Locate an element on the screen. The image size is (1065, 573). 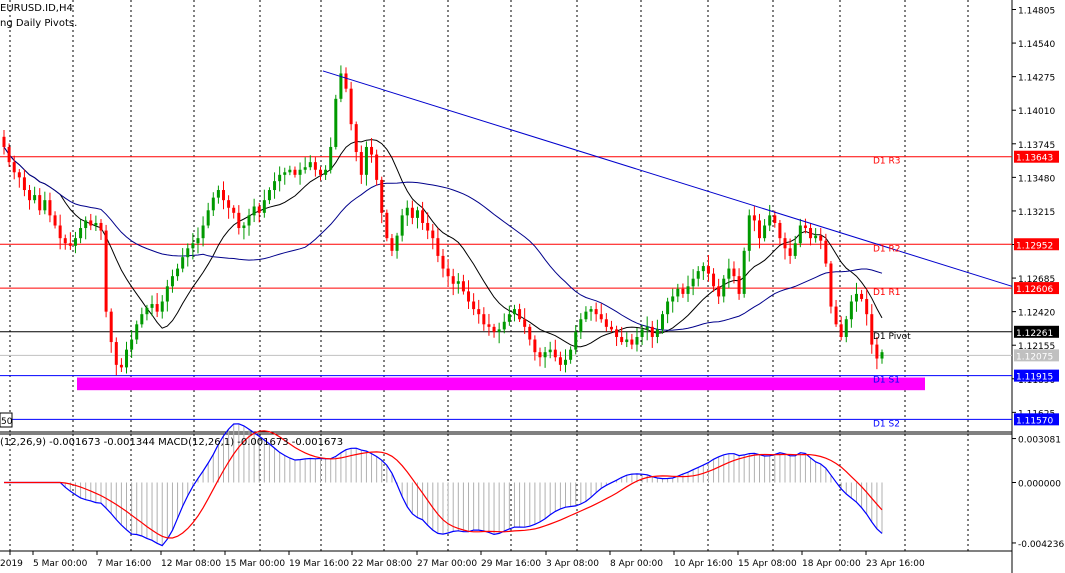
time-label: 29 Mar 16:00 is located at coordinates (511, 564).